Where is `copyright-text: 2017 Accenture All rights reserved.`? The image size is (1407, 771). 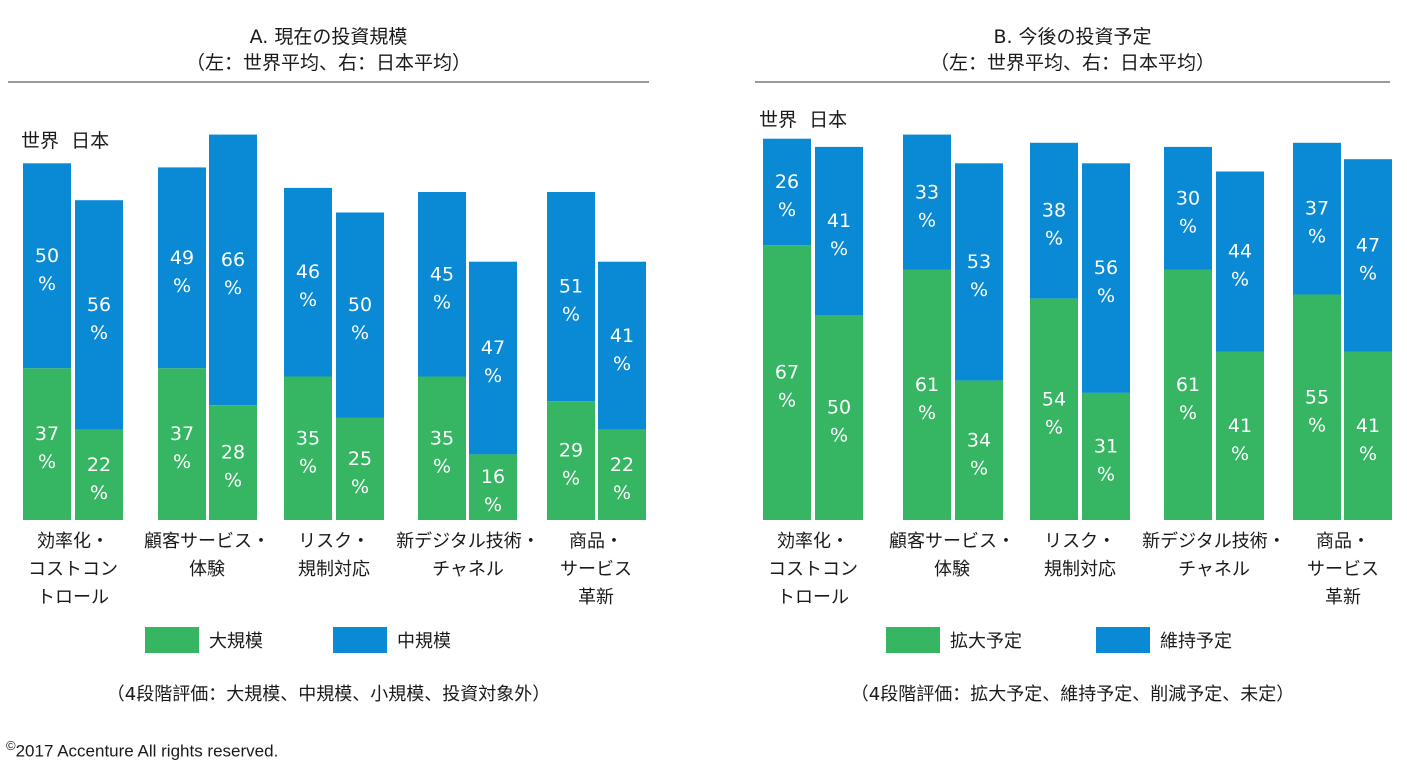
copyright-text: 2017 Accenture All rights reserved. is located at coordinates (147, 751).